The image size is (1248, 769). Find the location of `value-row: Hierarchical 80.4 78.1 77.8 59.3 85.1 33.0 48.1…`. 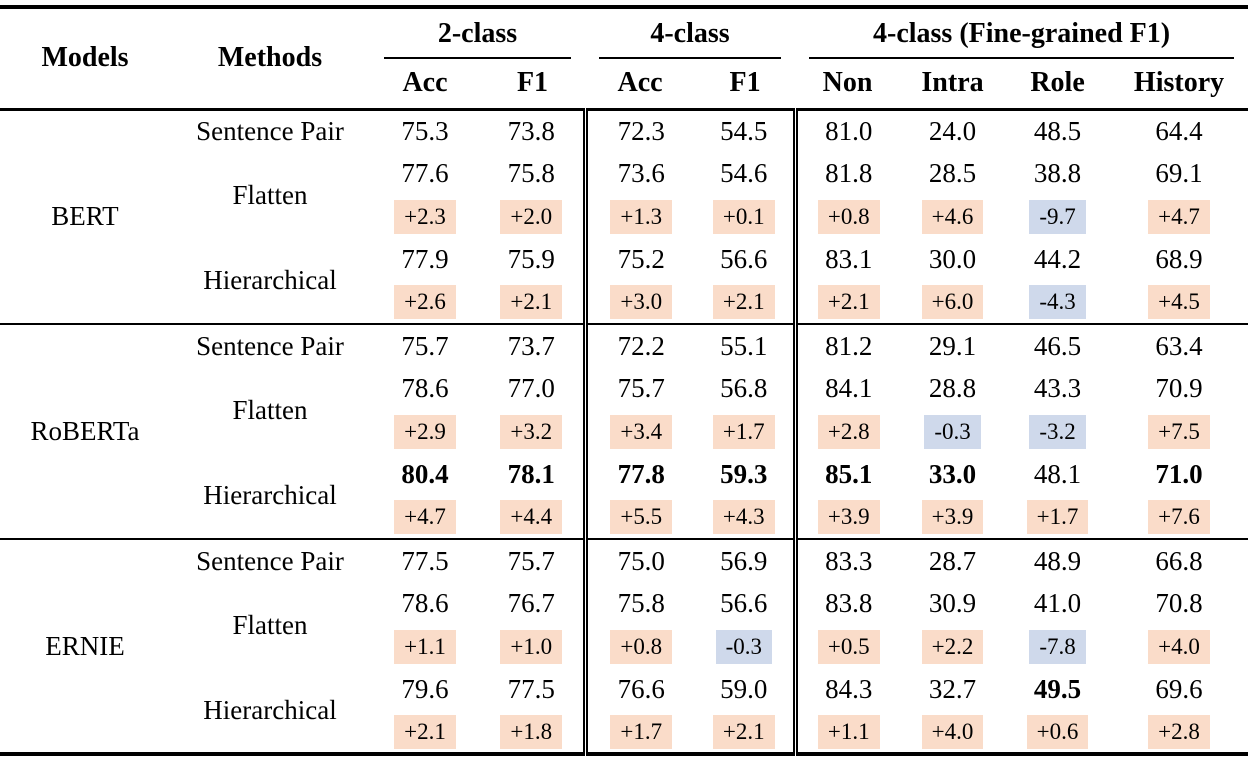

value-row: Hierarchical 80.4 78.1 77.8 59.3 85.1 33.0 48.1… is located at coordinates (624, 481).